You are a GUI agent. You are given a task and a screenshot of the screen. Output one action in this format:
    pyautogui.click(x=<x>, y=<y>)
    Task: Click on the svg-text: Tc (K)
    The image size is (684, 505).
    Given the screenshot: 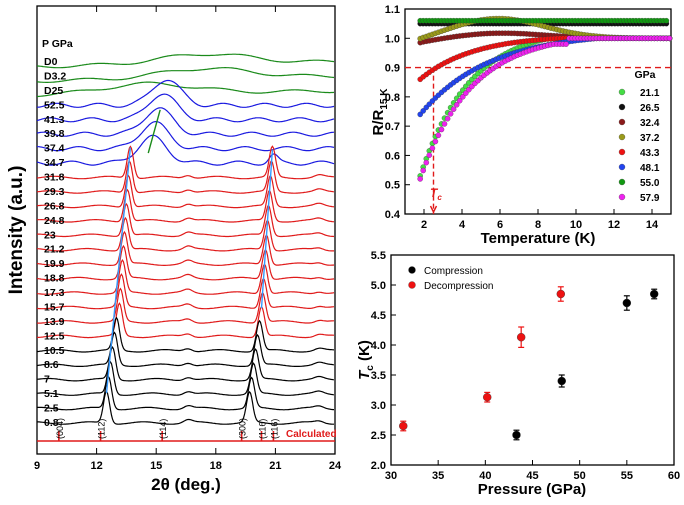 What is the action you would take?
    pyautogui.click(x=366, y=360)
    